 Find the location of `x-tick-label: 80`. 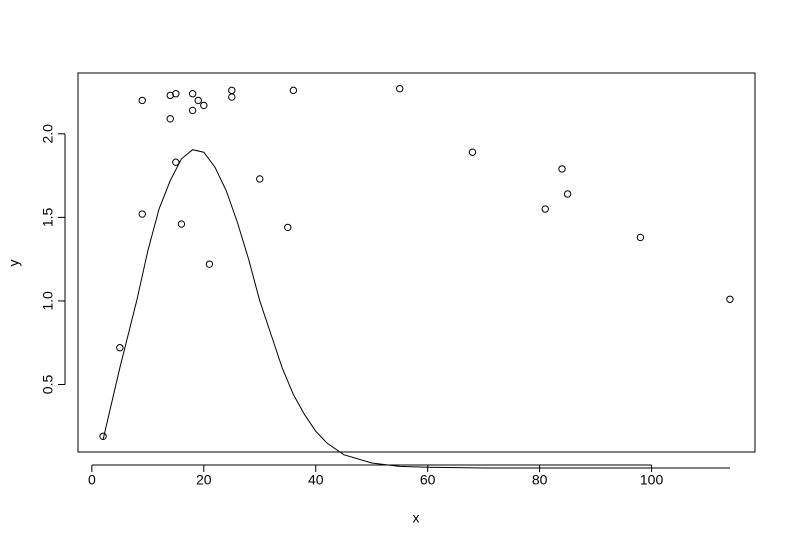

x-tick-label: 80 is located at coordinates (540, 480).